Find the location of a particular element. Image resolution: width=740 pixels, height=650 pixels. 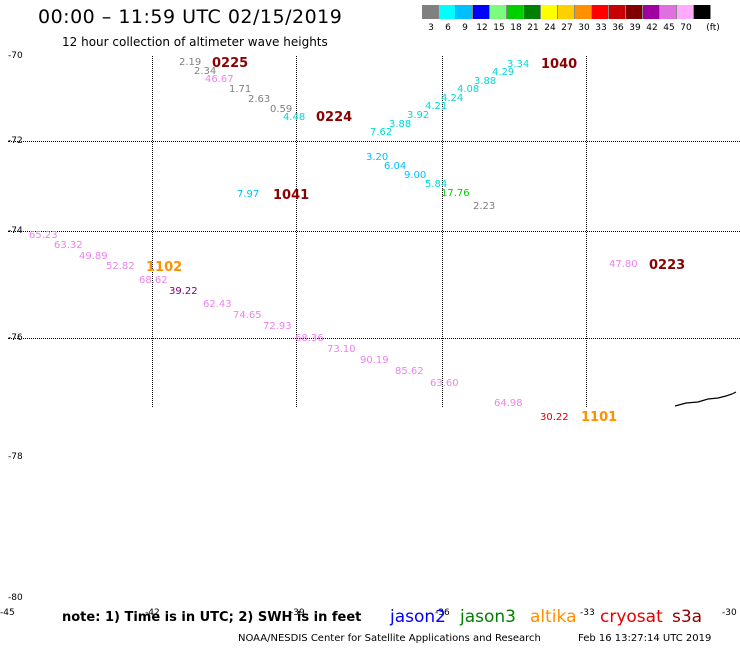

lat-label: -74 is located at coordinates (15, 231).